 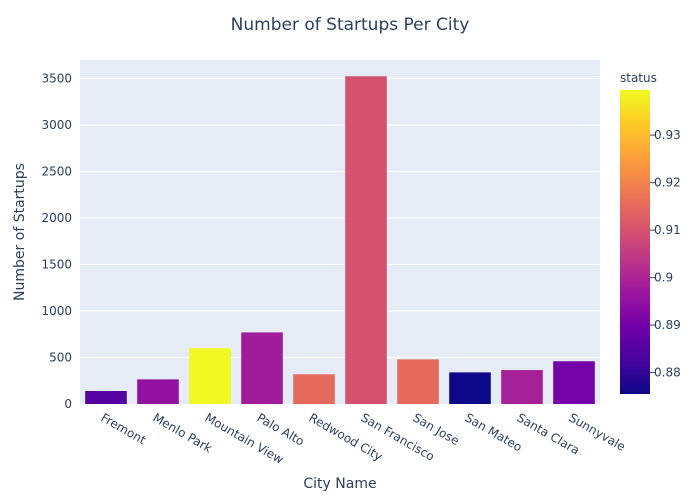 I want to click on colorbar: status 0.88 0.89 0.9 0.91 0.92 0.93, so click(x=650, y=232).